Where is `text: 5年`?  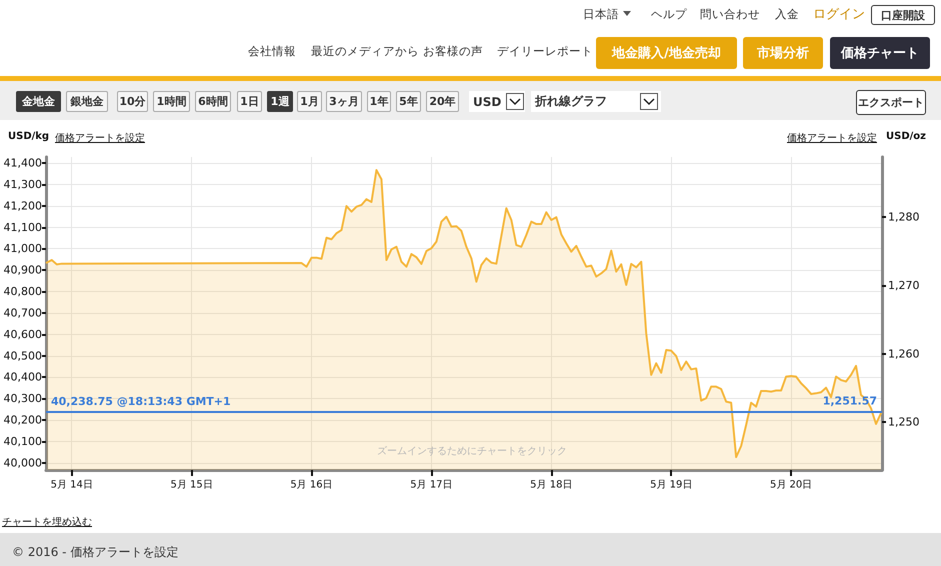
text: 5年 is located at coordinates (408, 101).